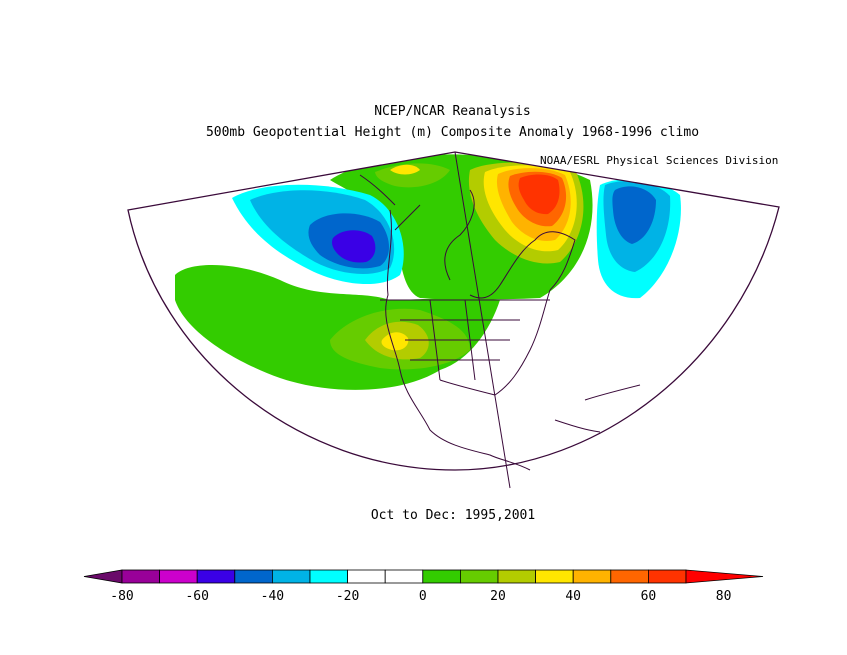 This screenshot has height=655, width=847. Describe the element at coordinates (649, 596) in the screenshot. I see `colorbar-tick-label: 60` at that location.